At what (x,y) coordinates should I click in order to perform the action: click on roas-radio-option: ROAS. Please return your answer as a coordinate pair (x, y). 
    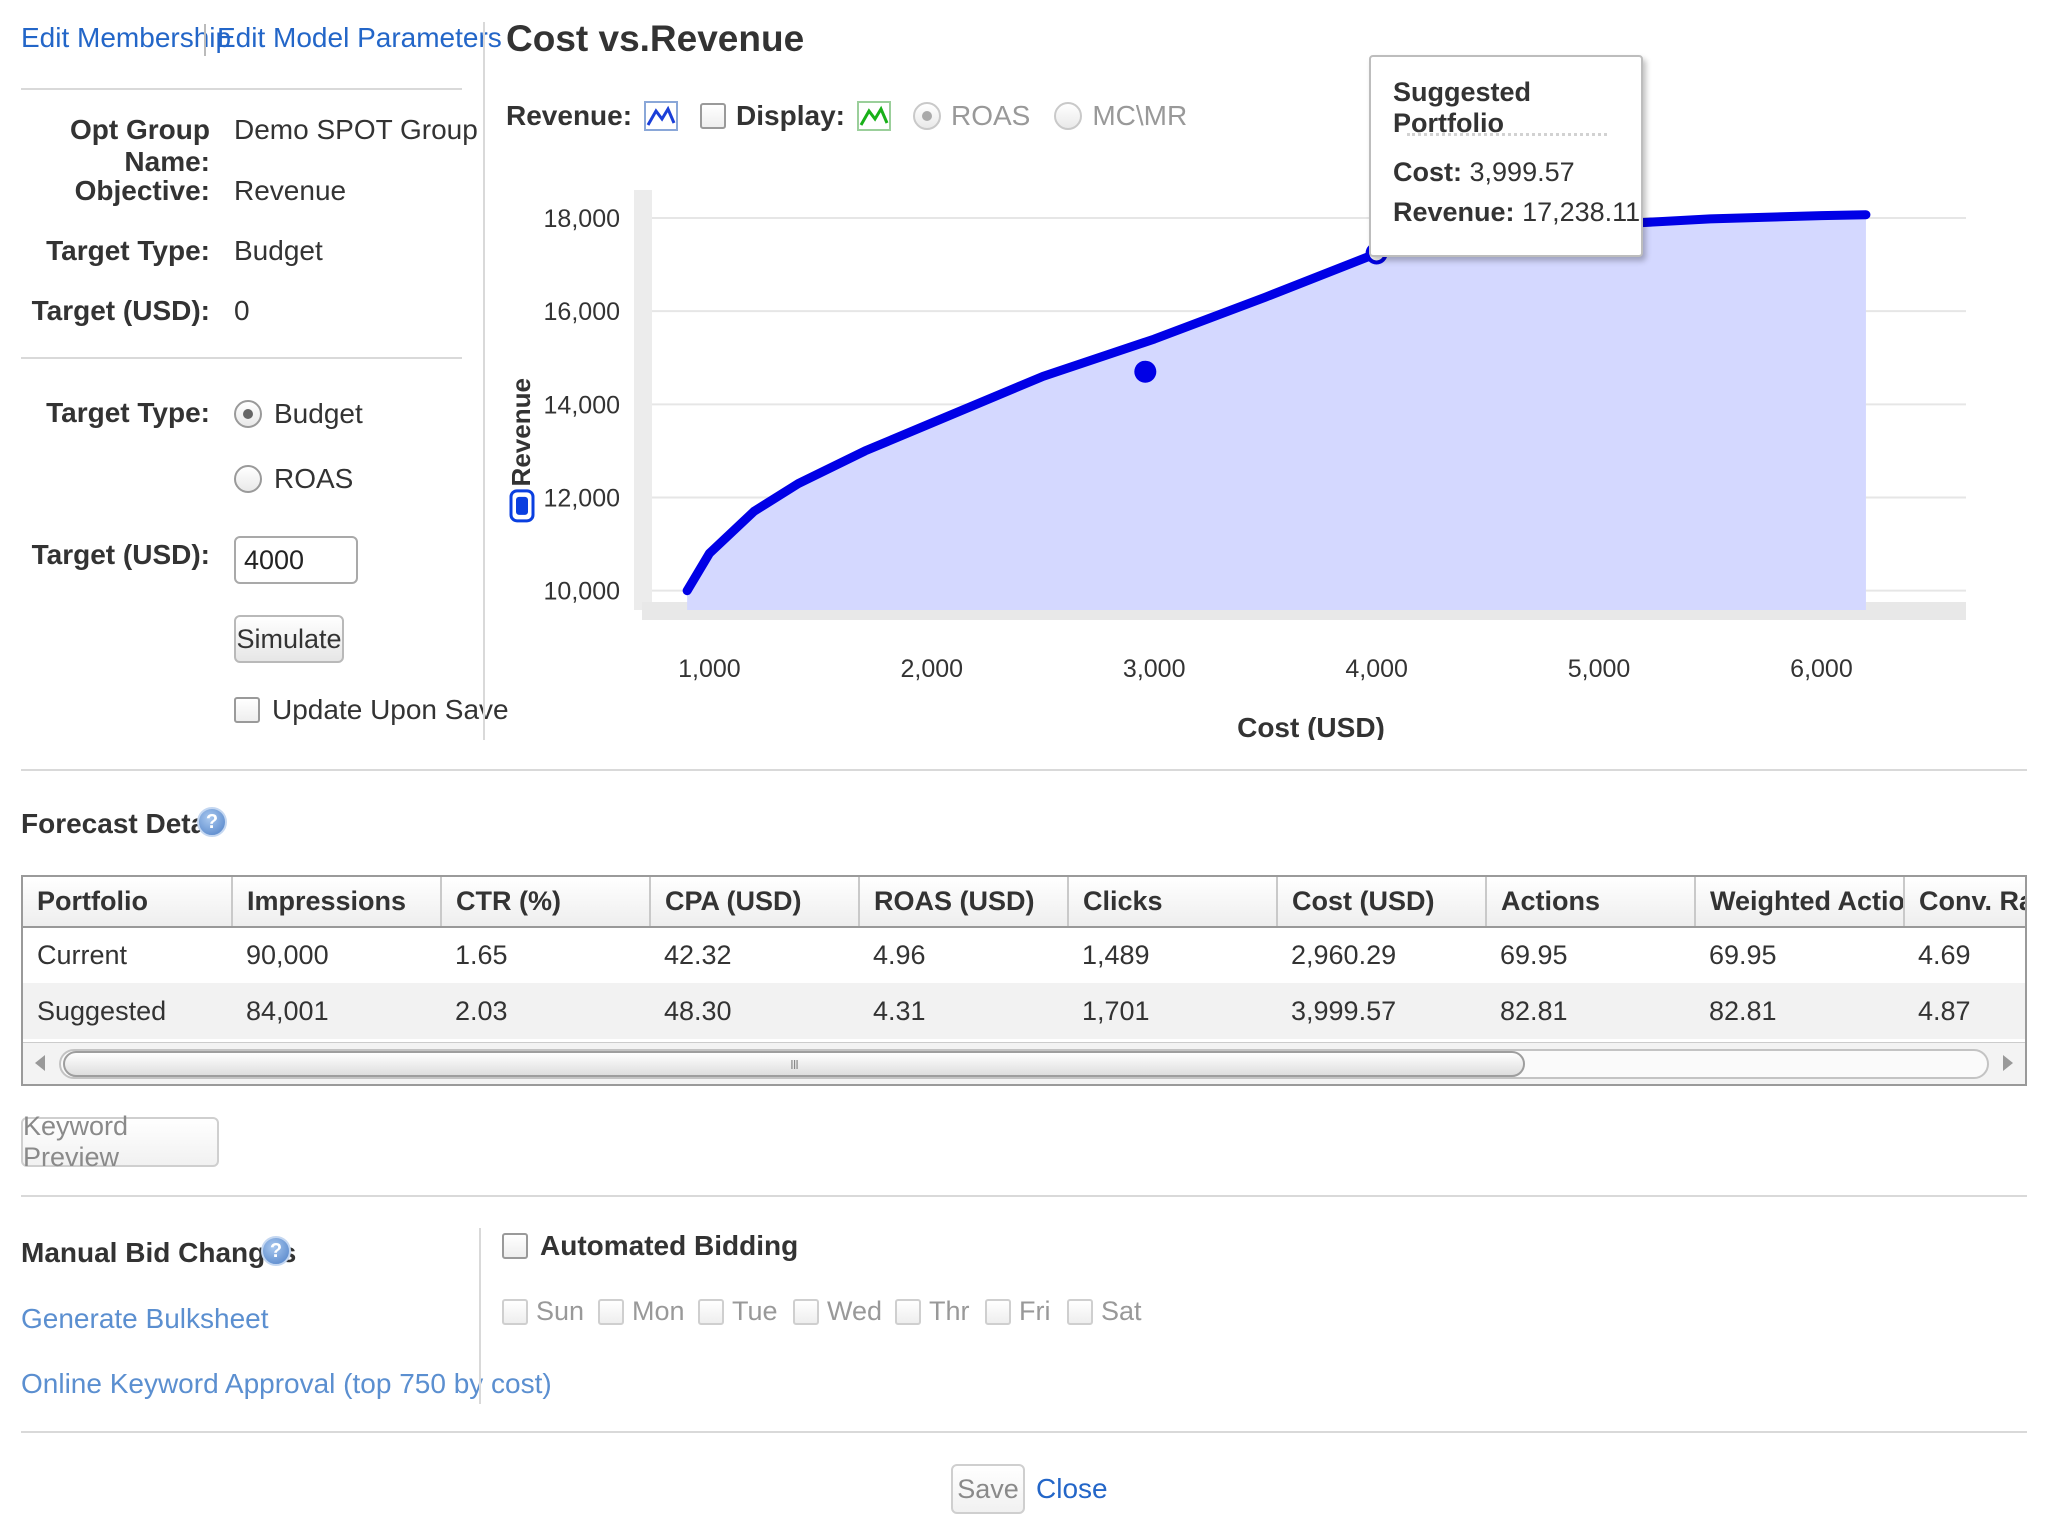
    Looking at the image, I should click on (293, 479).